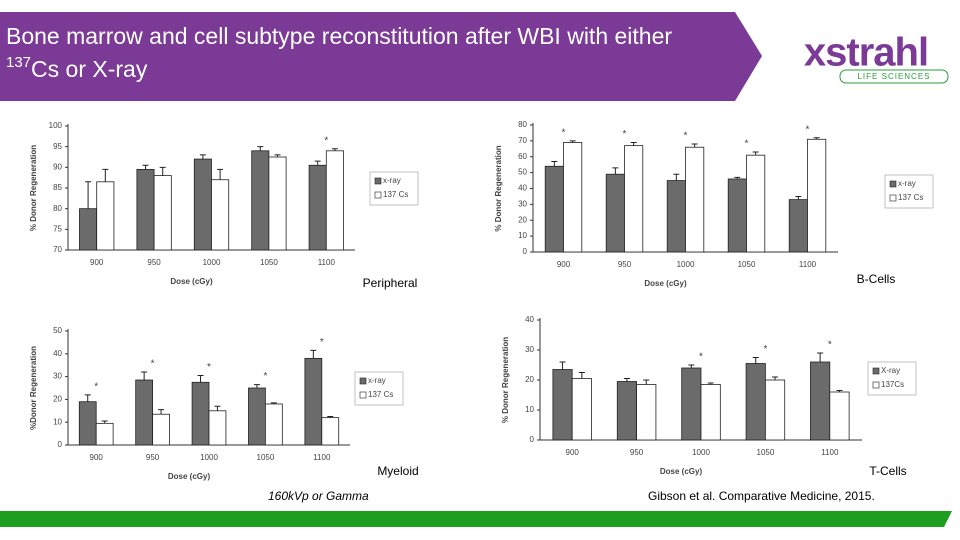  What do you see at coordinates (381, 56) in the screenshot?
I see `title-banner` at bounding box center [381, 56].